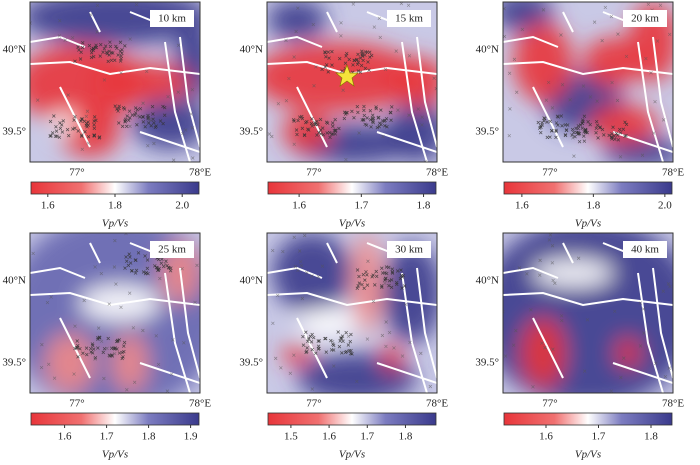 The width and height of the screenshot is (700, 465). What do you see at coordinates (367, 437) in the screenshot?
I see `colorbar-tick-label: 1.7` at bounding box center [367, 437].